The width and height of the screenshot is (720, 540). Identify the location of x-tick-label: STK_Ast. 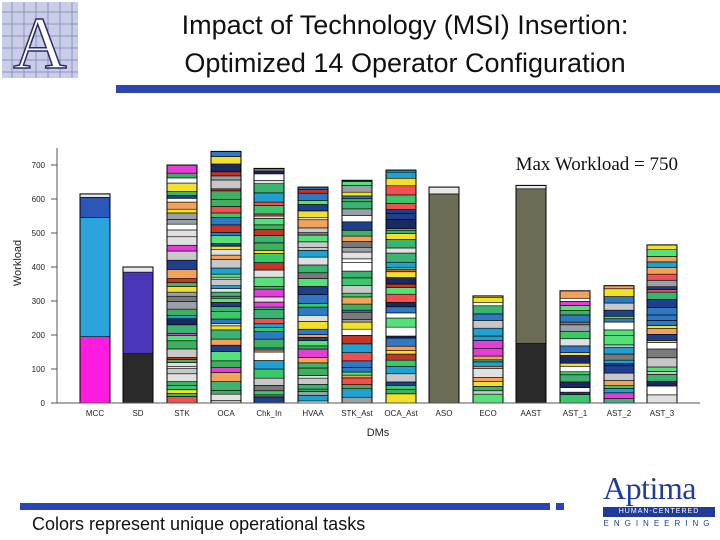
(357, 413).